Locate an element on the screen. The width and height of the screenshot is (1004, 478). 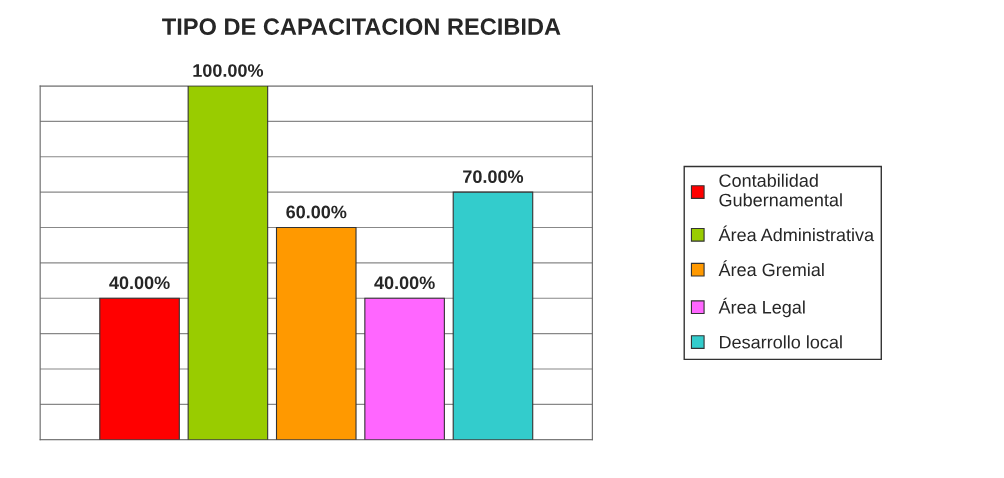
legend-label: Área Legal is located at coordinates (761, 307).